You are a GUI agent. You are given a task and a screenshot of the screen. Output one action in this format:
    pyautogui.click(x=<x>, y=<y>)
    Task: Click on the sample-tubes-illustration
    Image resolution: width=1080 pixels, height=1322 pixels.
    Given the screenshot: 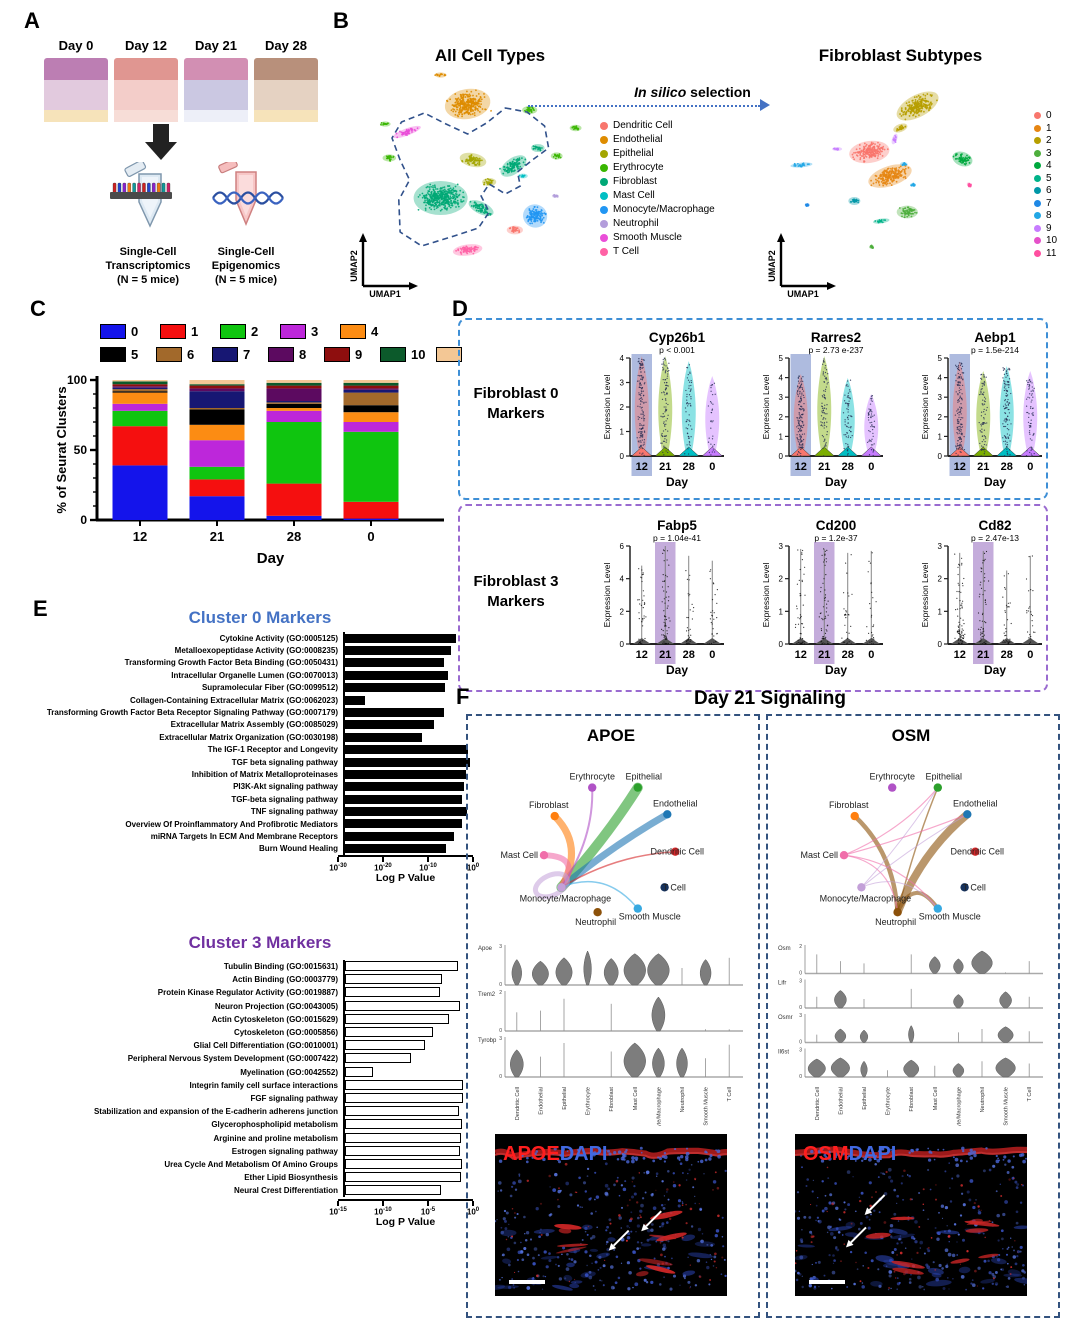 What is the action you would take?
    pyautogui.click(x=197, y=195)
    